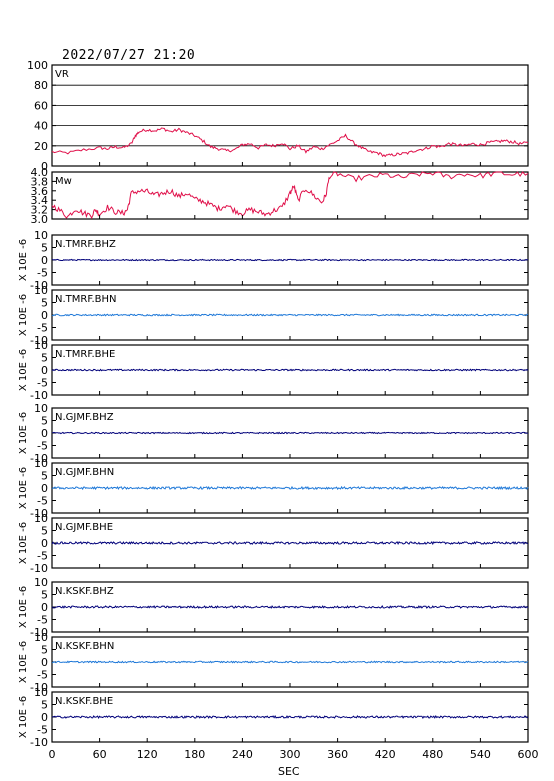 The height and width of the screenshot is (781, 554). Describe the element at coordinates (40, 219) in the screenshot. I see `y-tick-label: 3.0` at that location.